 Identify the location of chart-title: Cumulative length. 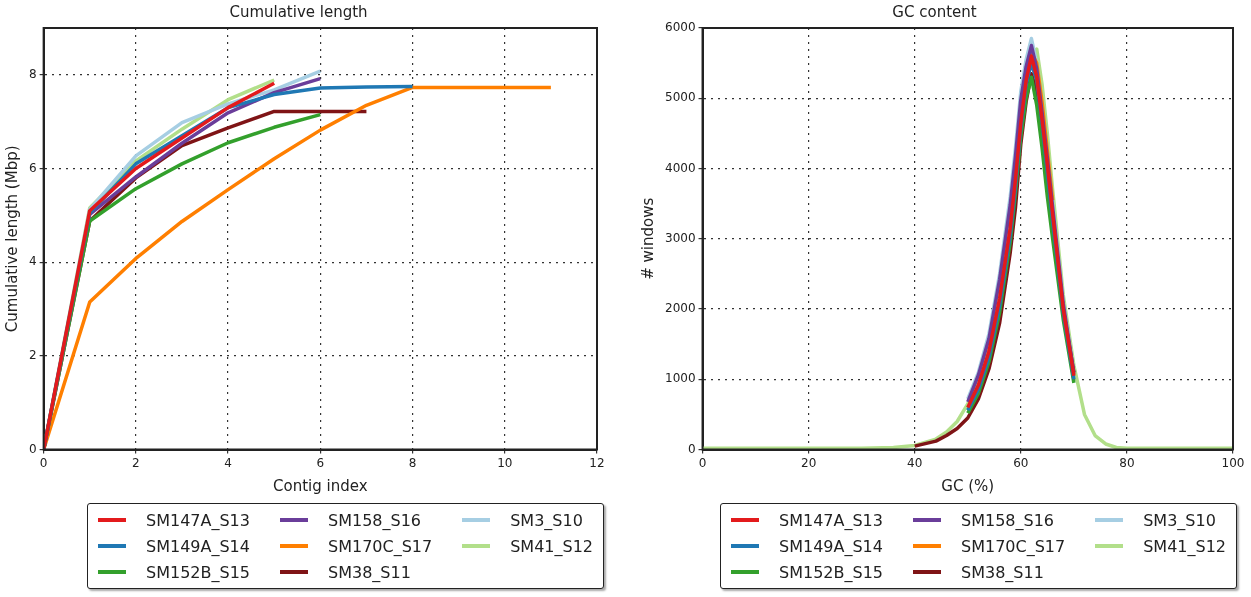
(298, 11).